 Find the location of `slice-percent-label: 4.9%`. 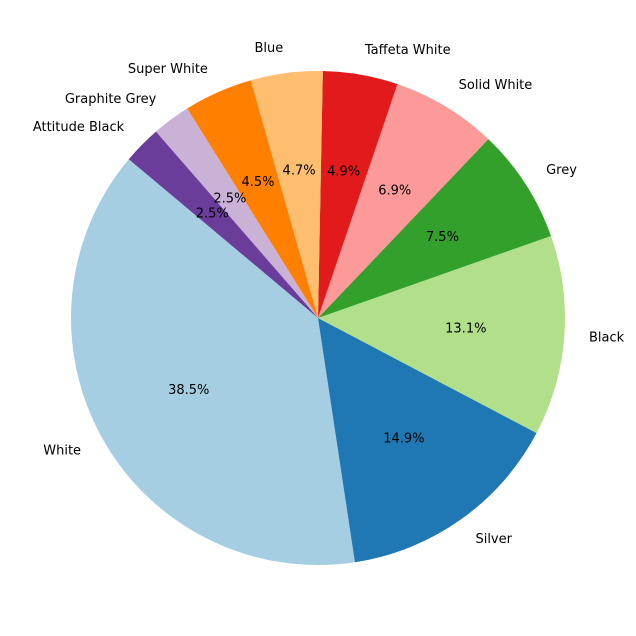

slice-percent-label: 4.9% is located at coordinates (343, 172).